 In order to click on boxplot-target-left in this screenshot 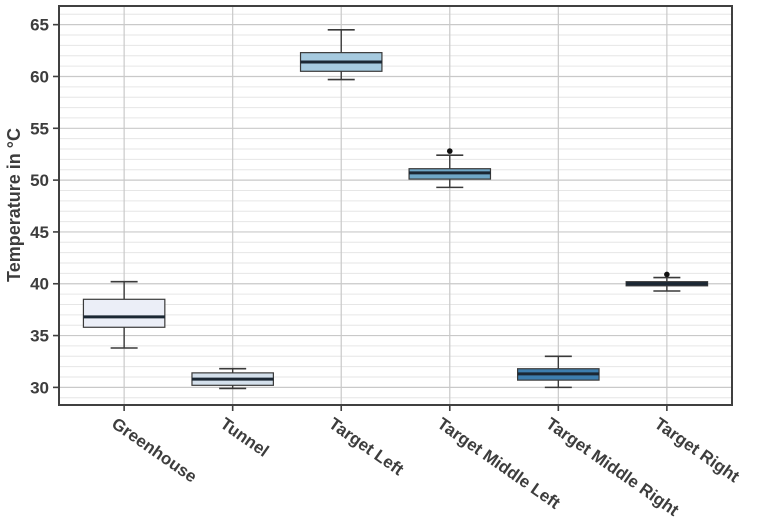, I will do `click(341, 55)`.